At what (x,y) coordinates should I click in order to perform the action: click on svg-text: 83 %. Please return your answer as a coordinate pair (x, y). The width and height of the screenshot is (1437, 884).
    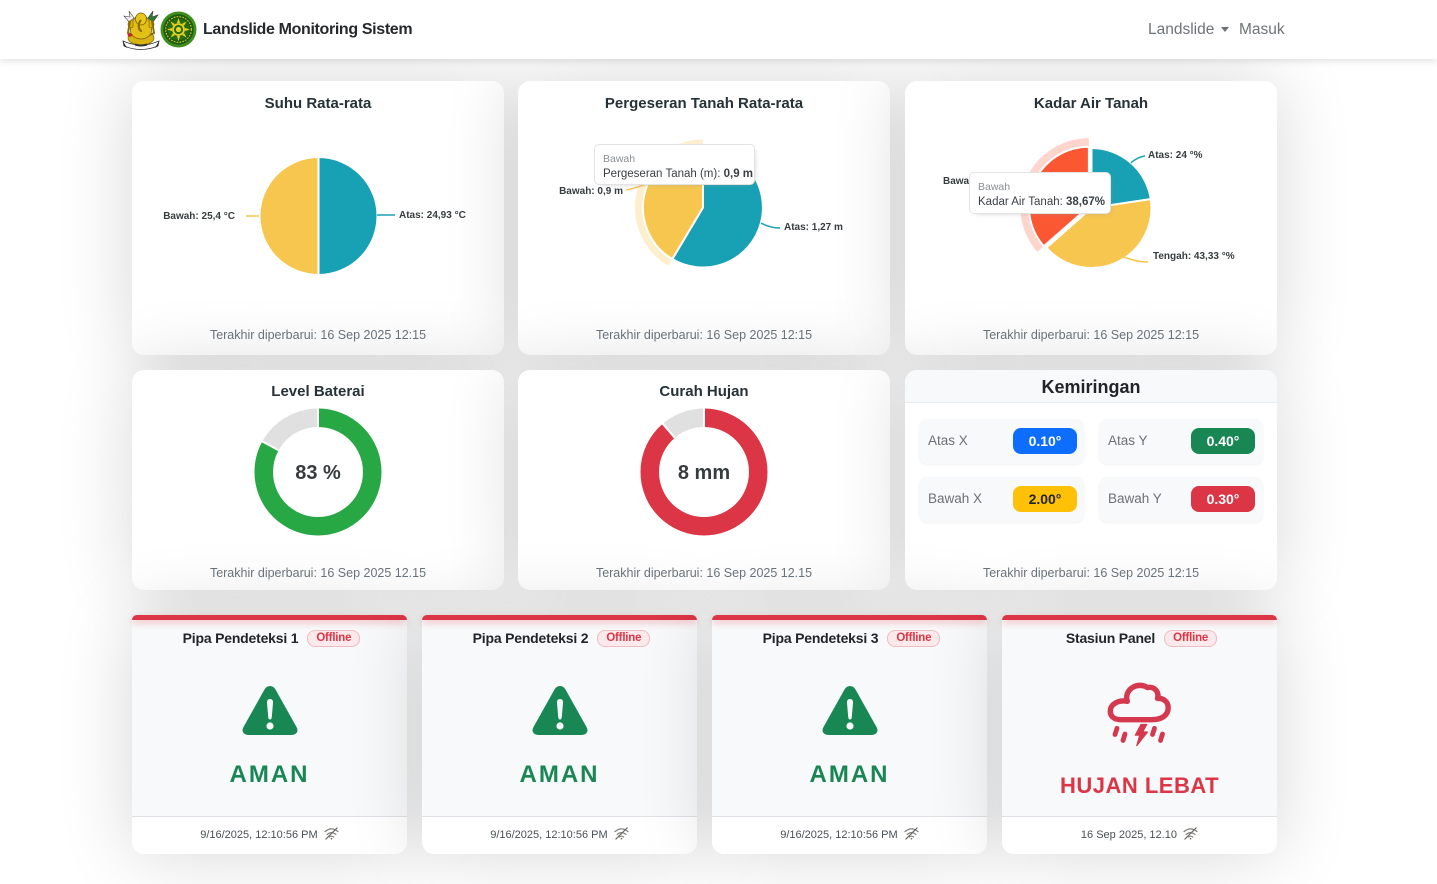
    Looking at the image, I should click on (318, 473).